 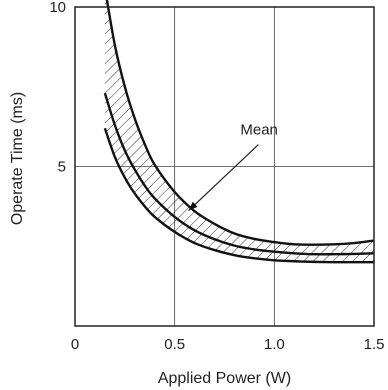 What do you see at coordinates (274, 344) in the screenshot?
I see `x-tick-label: 1.0` at bounding box center [274, 344].